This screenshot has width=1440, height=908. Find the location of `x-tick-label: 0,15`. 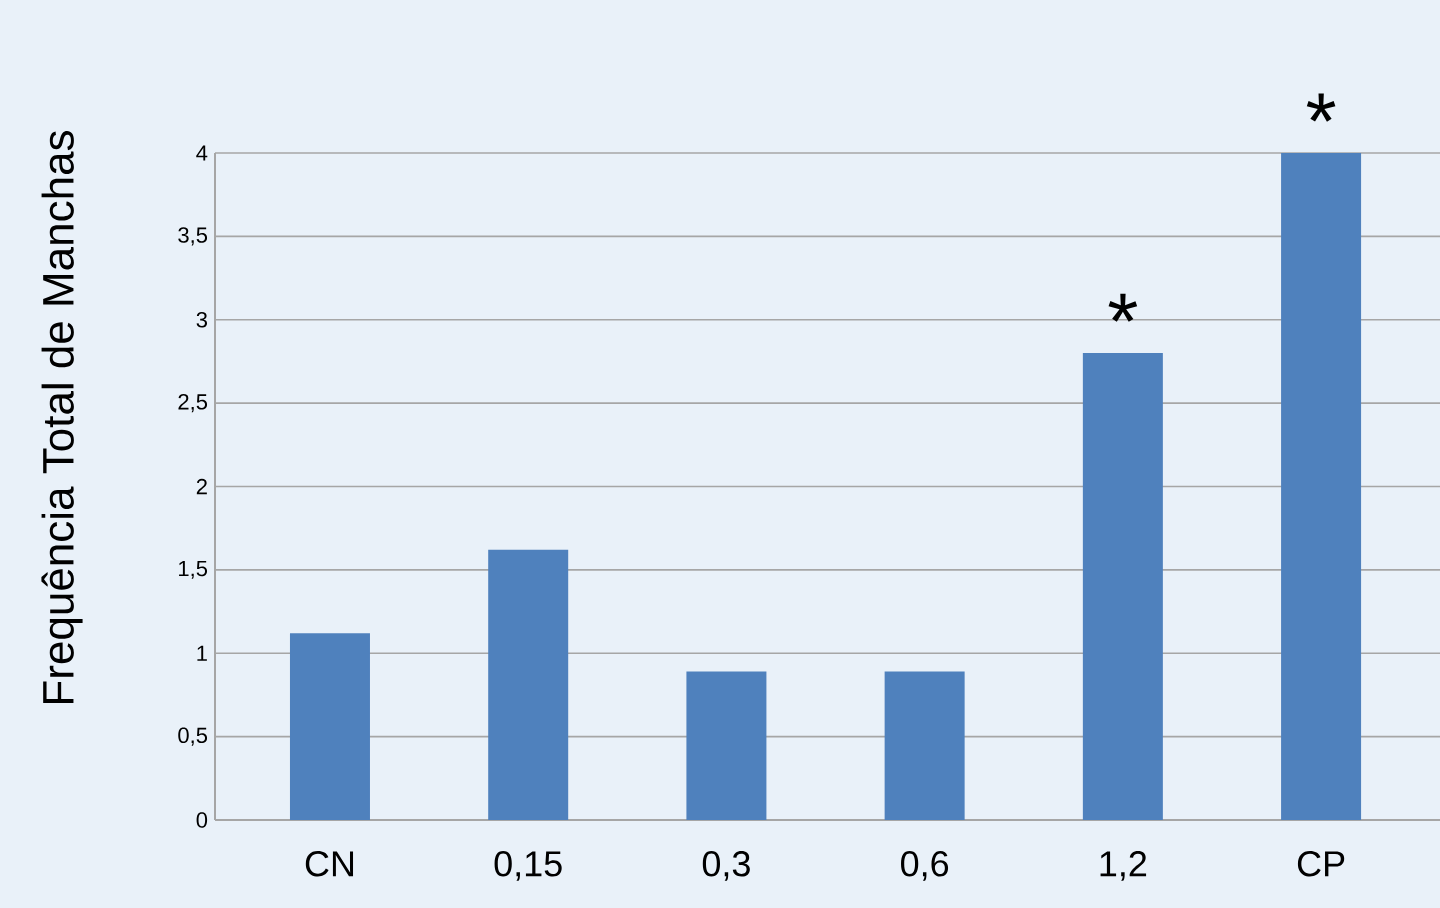

x-tick-label: 0,15 is located at coordinates (528, 866).